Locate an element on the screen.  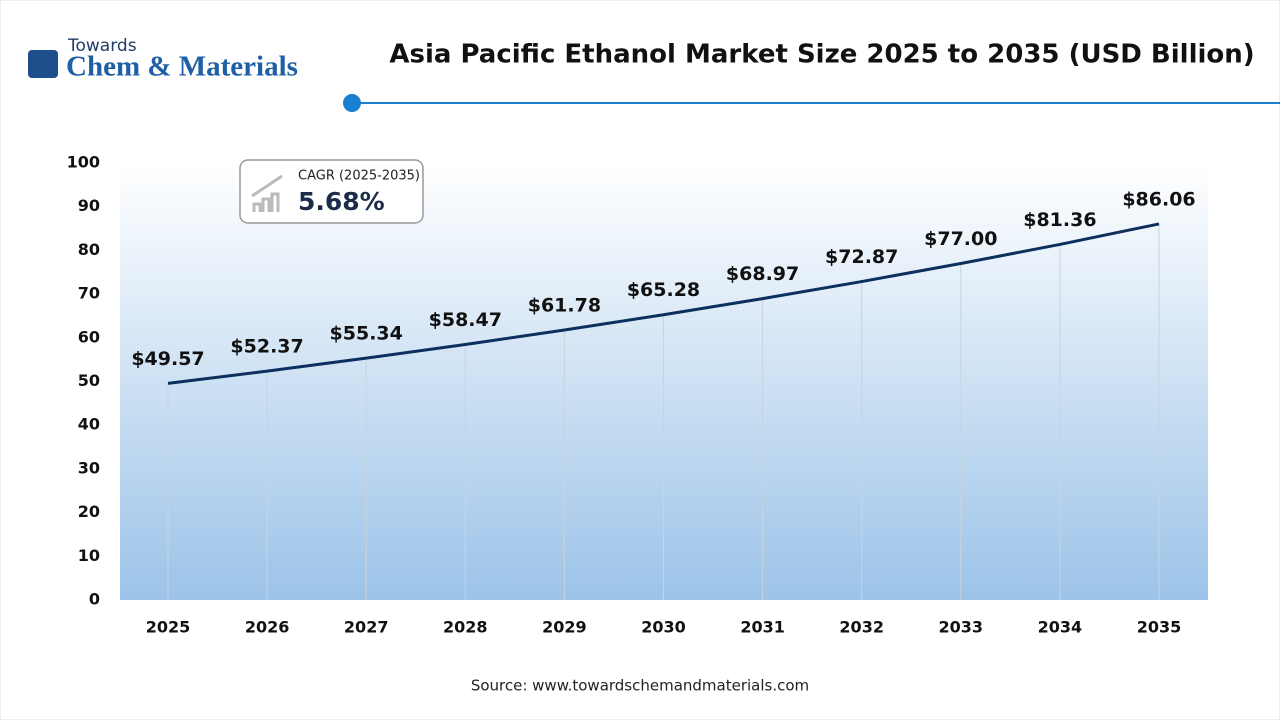
x-tick-label: 2033 is located at coordinates (961, 627).